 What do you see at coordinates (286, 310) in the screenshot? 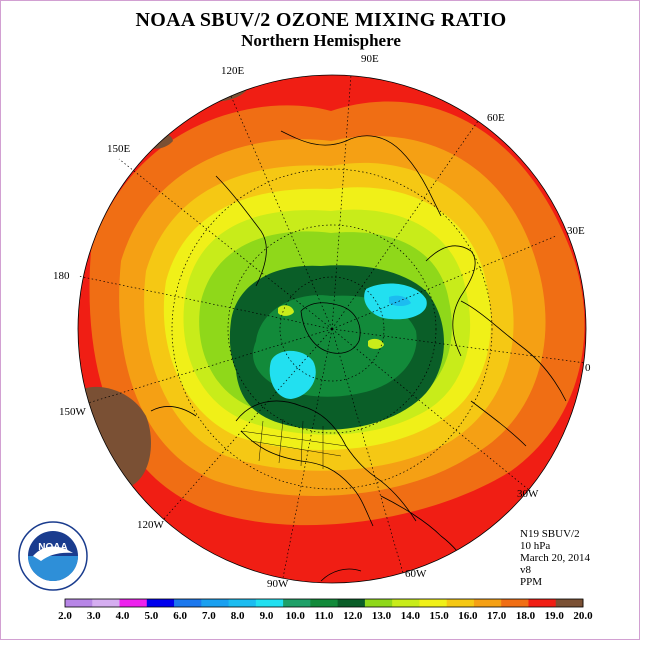
I see `pocket-green` at bounding box center [286, 310].